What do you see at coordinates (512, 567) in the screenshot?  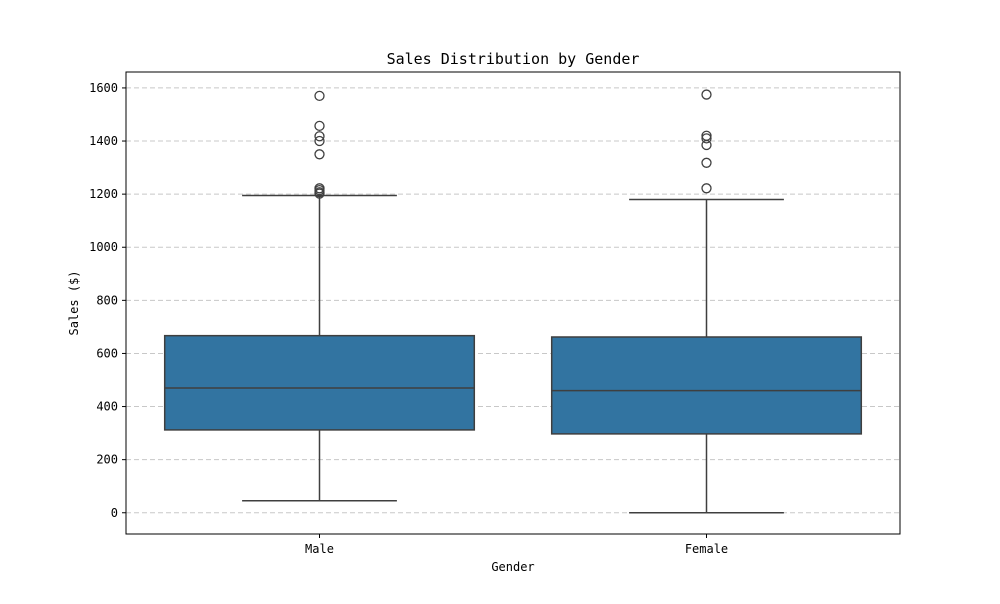 I see `x-axis-label: Gender` at bounding box center [512, 567].